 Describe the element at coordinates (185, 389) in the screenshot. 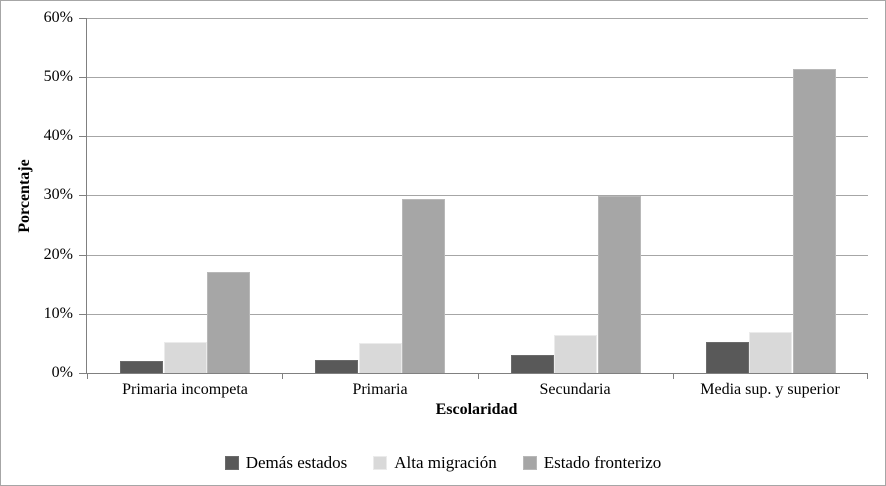

I see `x-category-label: Primaria incompeta` at that location.